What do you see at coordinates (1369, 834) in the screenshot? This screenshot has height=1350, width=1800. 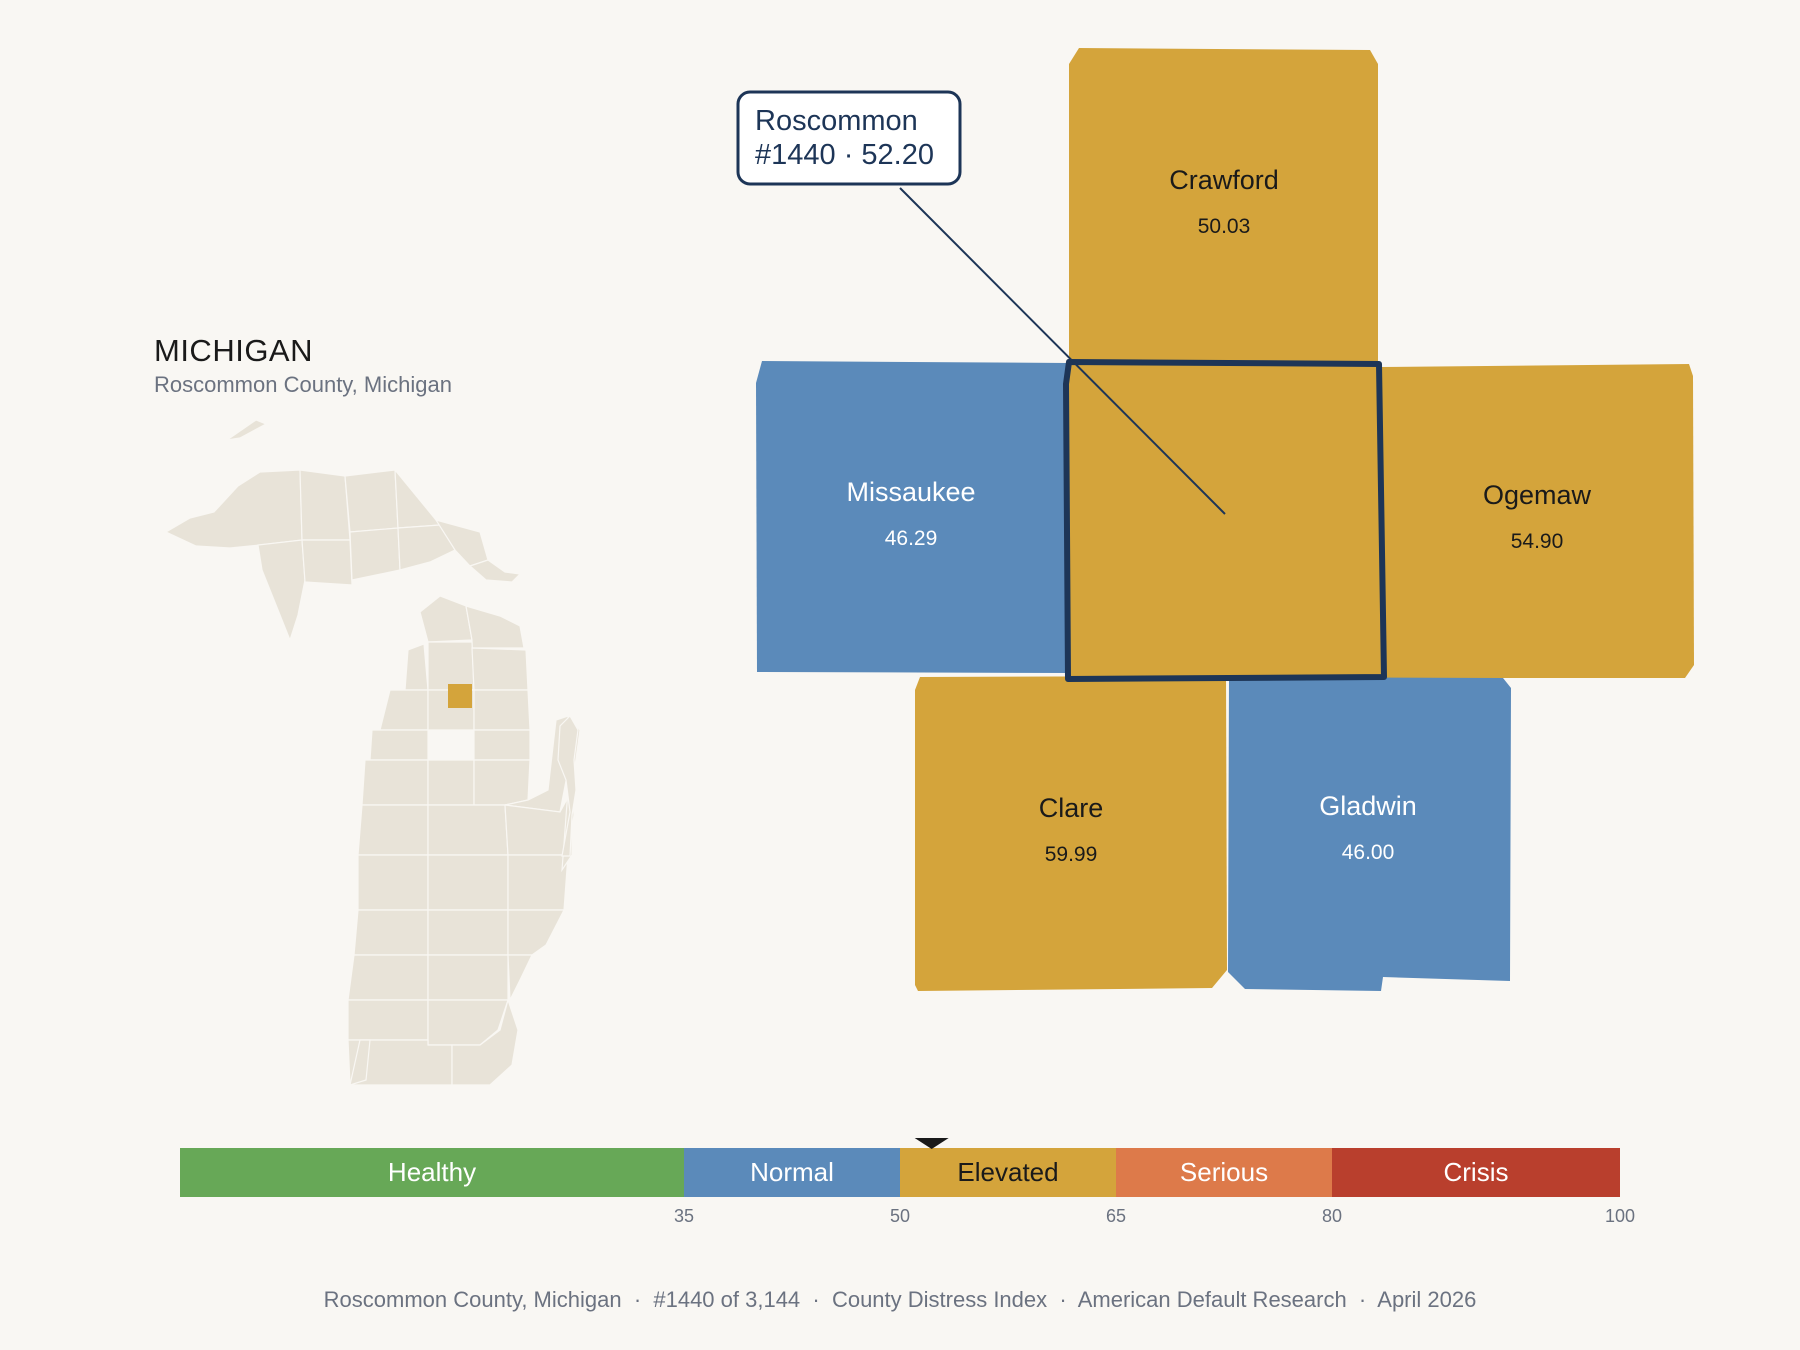 I see `county-gladwin` at bounding box center [1369, 834].